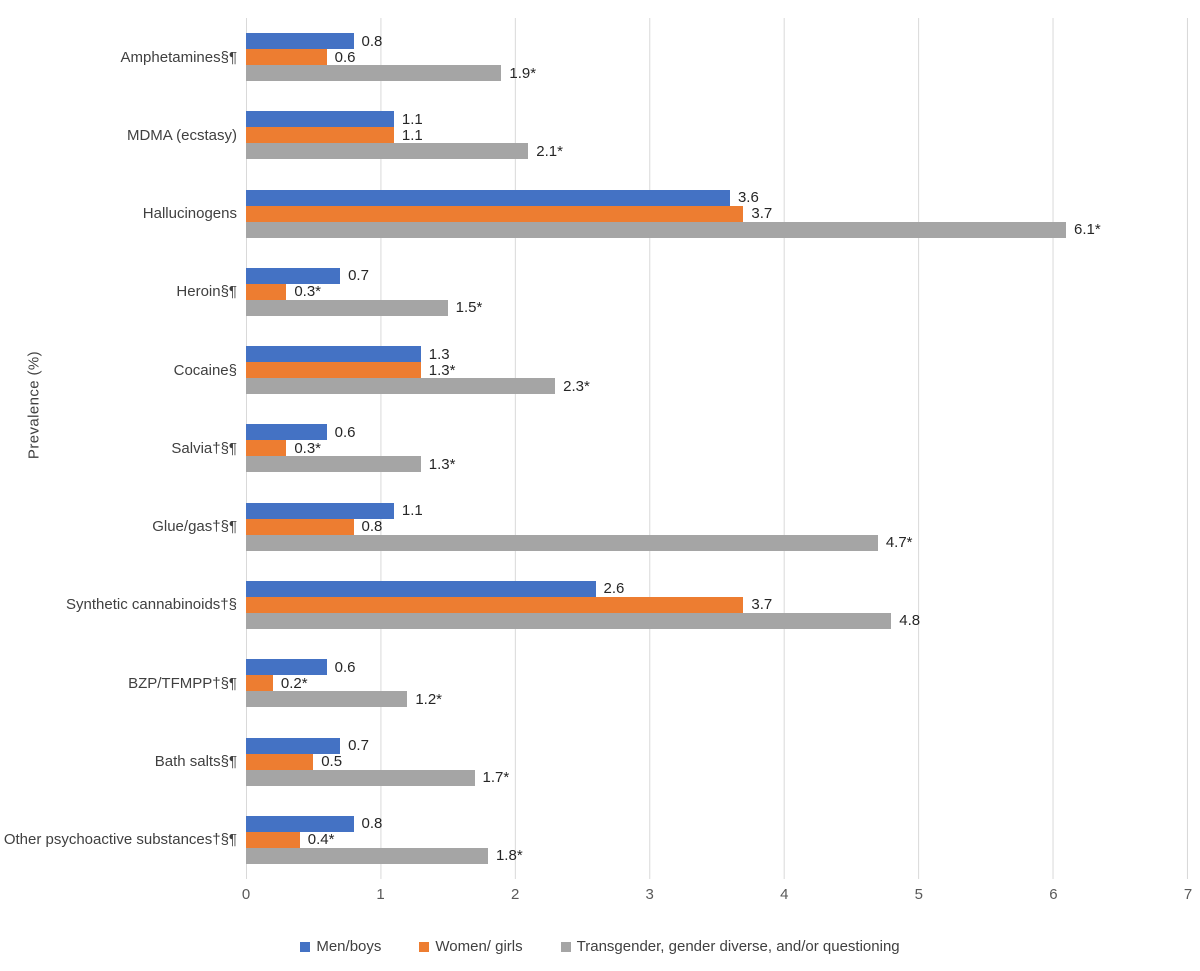  What do you see at coordinates (1087, 230) in the screenshot?
I see `value-label: 6.1*` at bounding box center [1087, 230].